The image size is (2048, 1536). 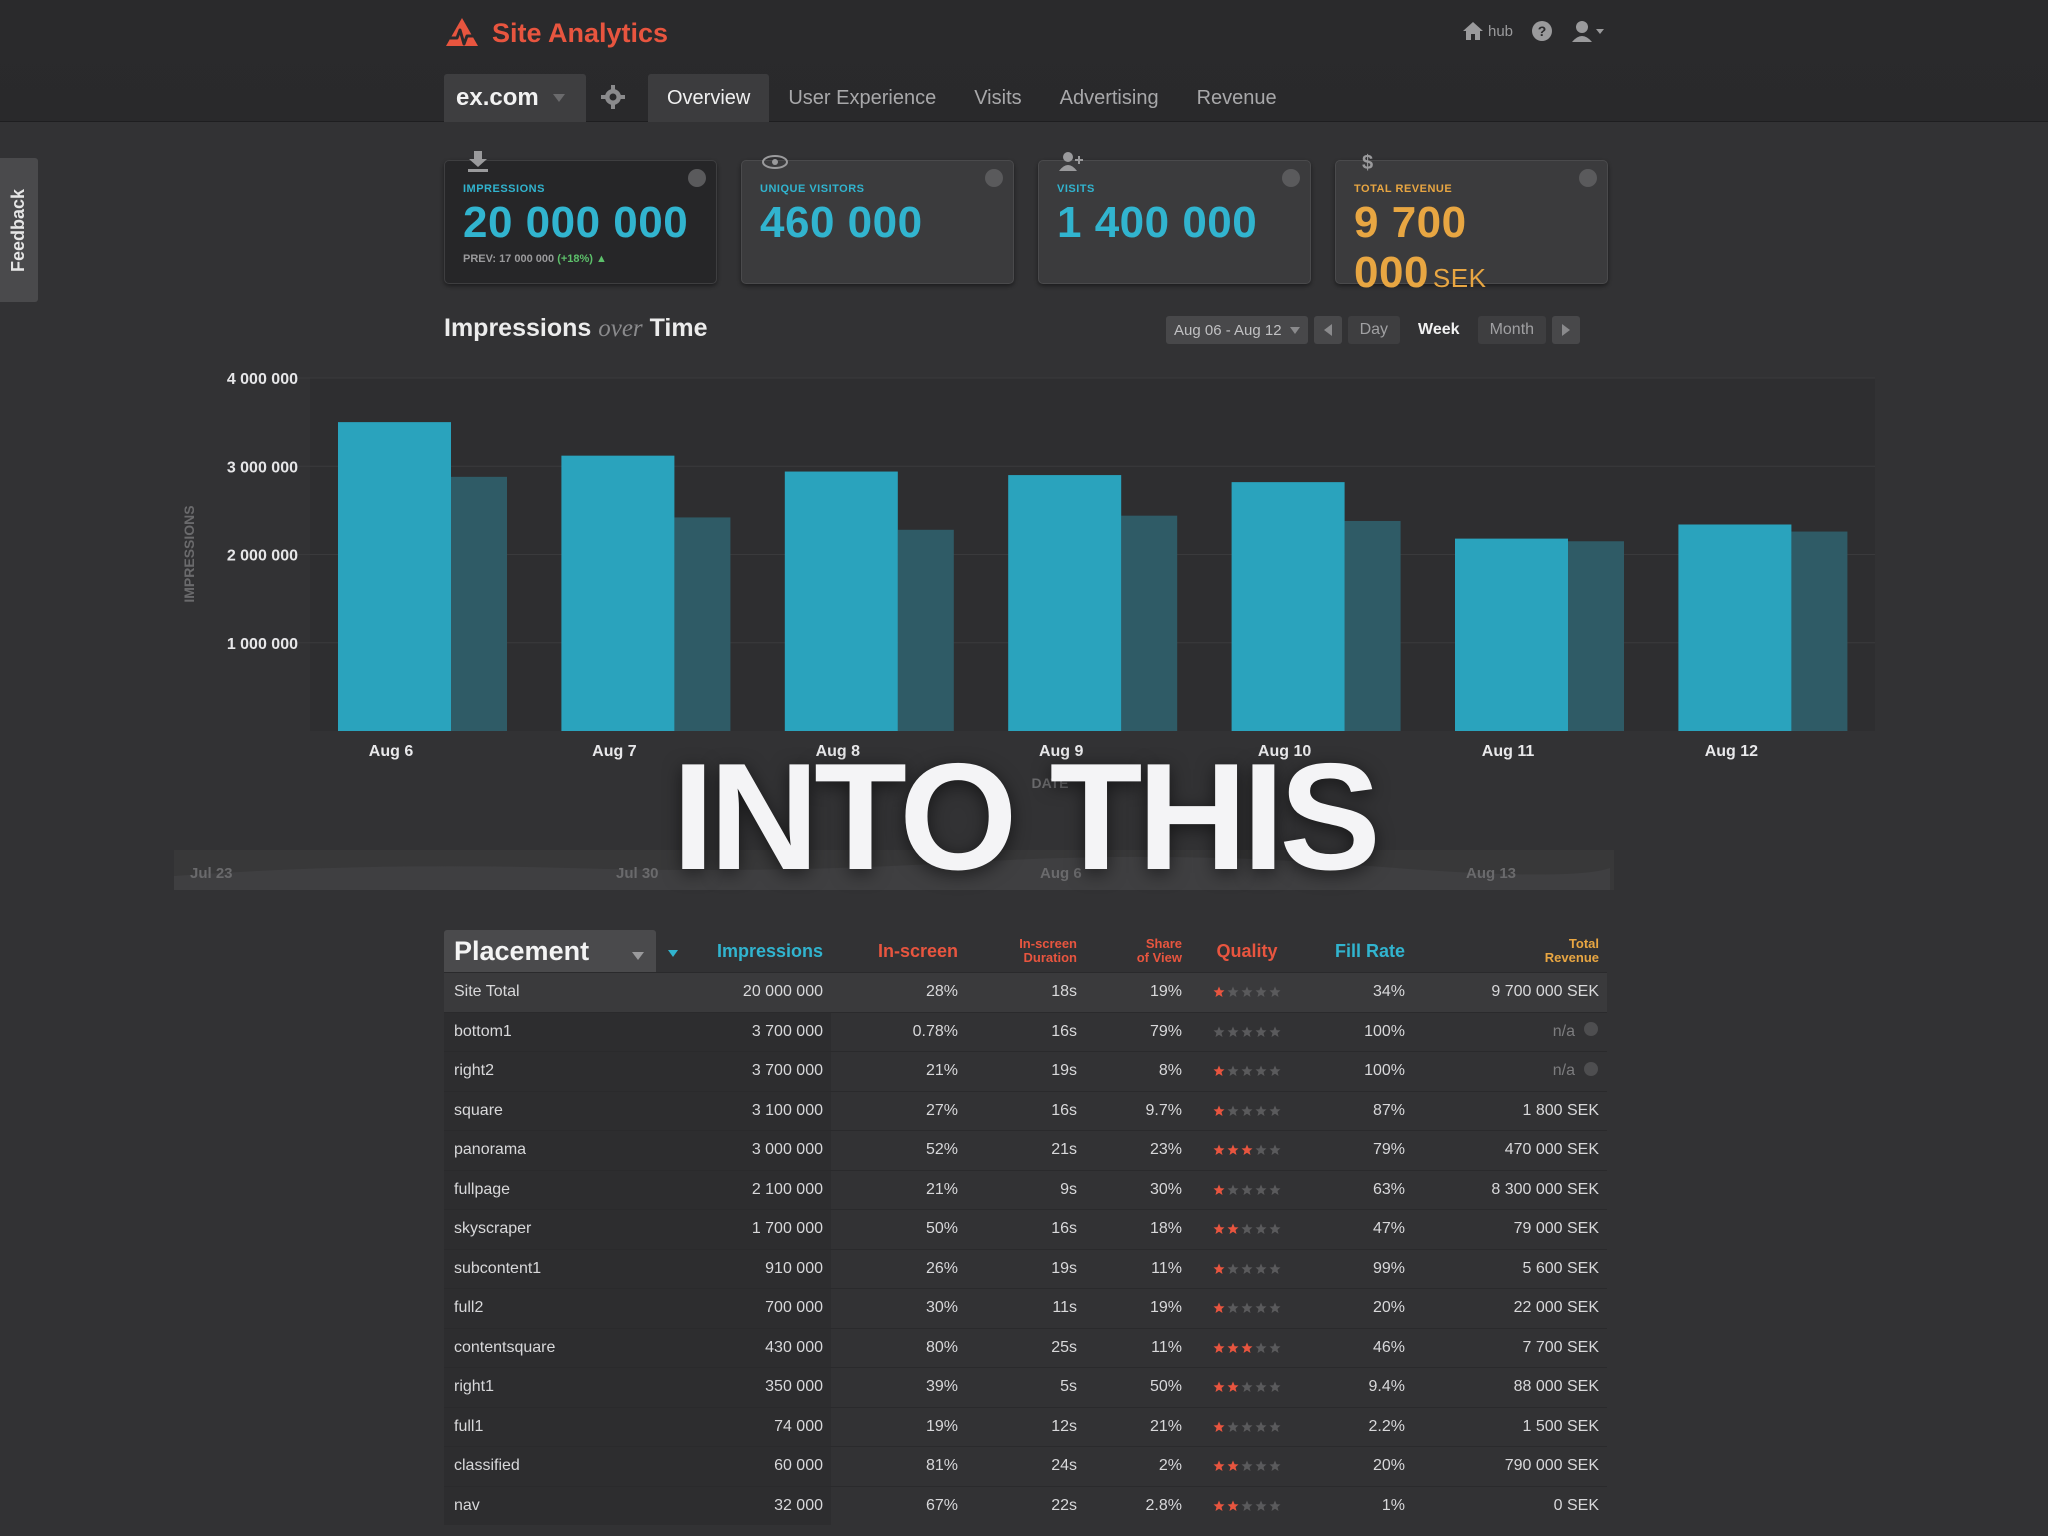 What do you see at coordinates (1327, 330) in the screenshot?
I see `previous-period-button` at bounding box center [1327, 330].